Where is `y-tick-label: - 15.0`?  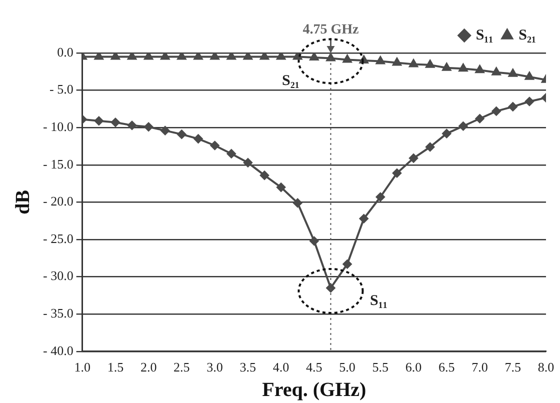
y-tick-label: - 15.0 is located at coordinates (58, 164).